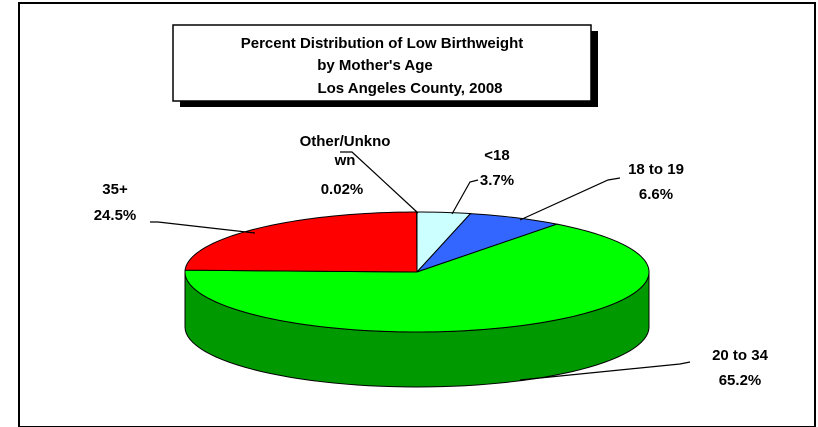 The width and height of the screenshot is (818, 427). I want to click on slice-label: <18, so click(496, 155).